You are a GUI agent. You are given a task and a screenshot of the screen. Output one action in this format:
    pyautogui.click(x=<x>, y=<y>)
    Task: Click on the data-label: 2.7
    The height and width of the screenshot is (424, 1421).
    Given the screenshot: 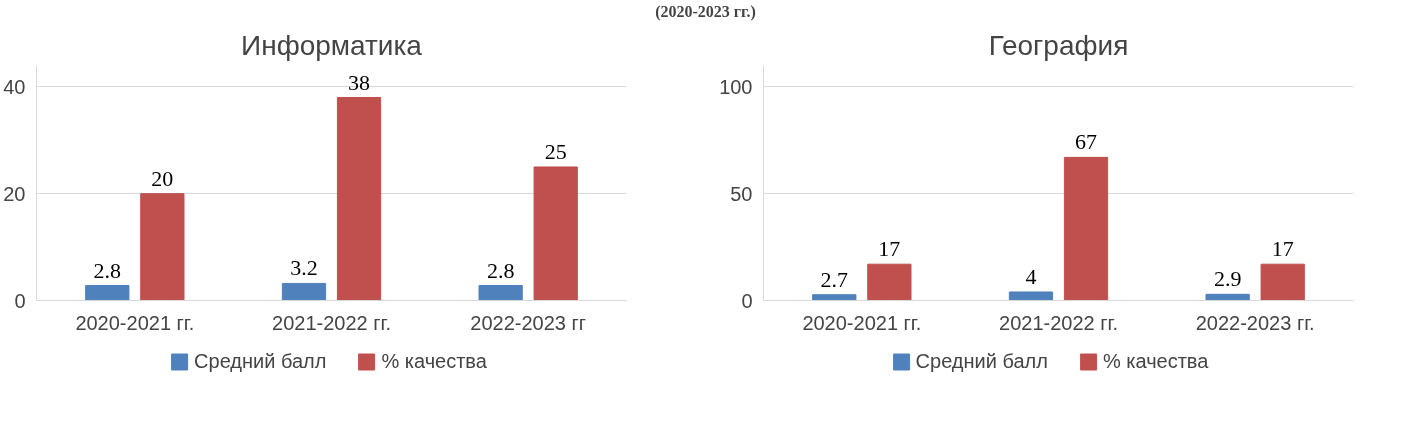 What is the action you would take?
    pyautogui.click(x=834, y=279)
    